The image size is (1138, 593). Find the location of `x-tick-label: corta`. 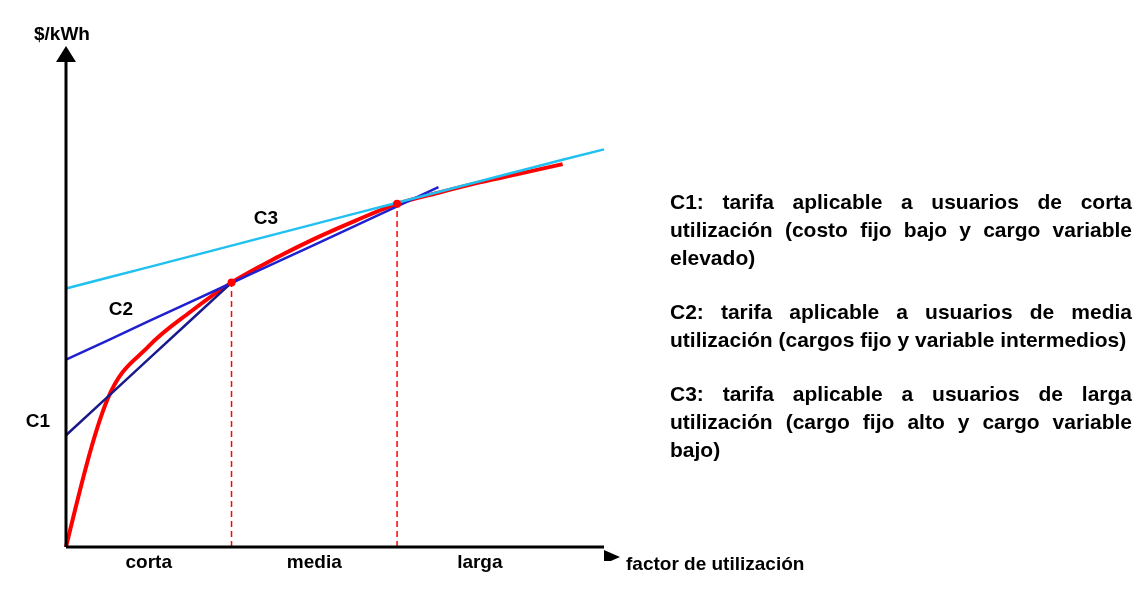

x-tick-label: corta is located at coordinates (149, 562).